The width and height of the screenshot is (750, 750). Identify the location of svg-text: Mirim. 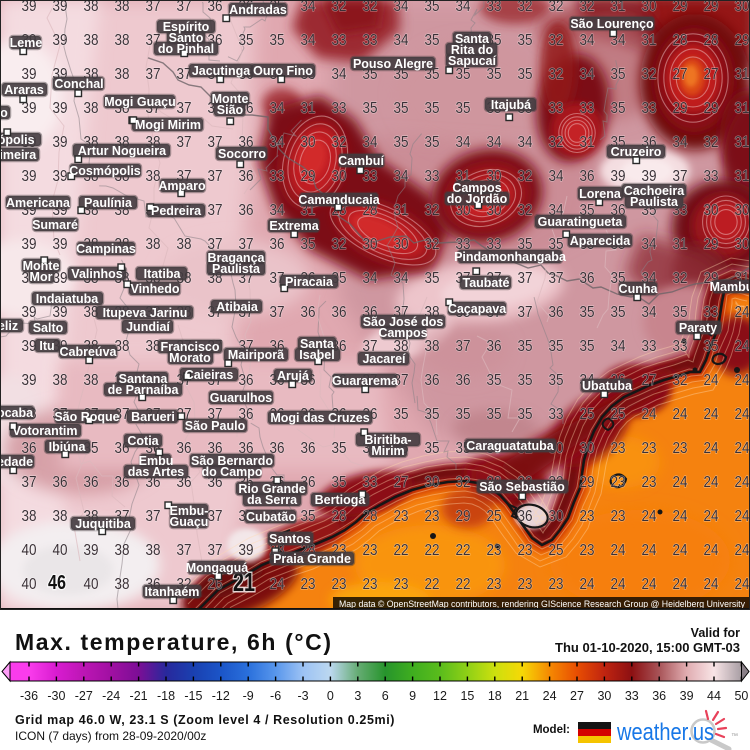
(387, 451).